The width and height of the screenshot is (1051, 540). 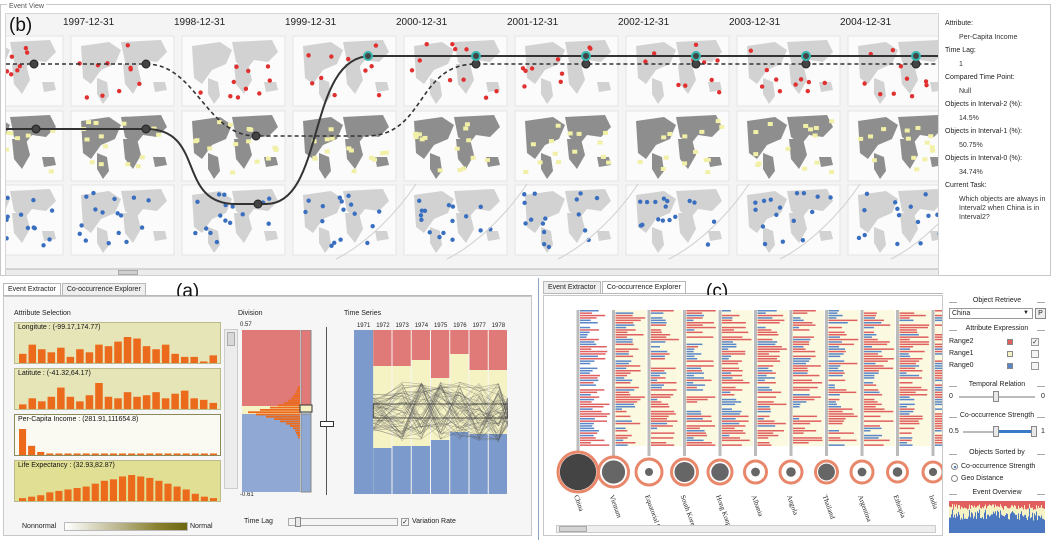 What do you see at coordinates (327, 424) in the screenshot?
I see `division-slider-thumb` at bounding box center [327, 424].